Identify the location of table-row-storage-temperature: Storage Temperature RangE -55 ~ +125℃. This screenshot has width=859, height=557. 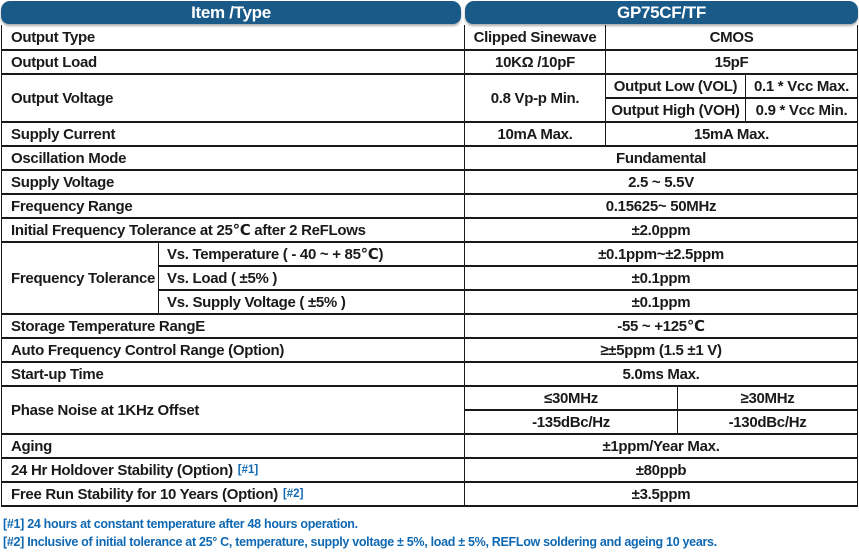
(429, 325).